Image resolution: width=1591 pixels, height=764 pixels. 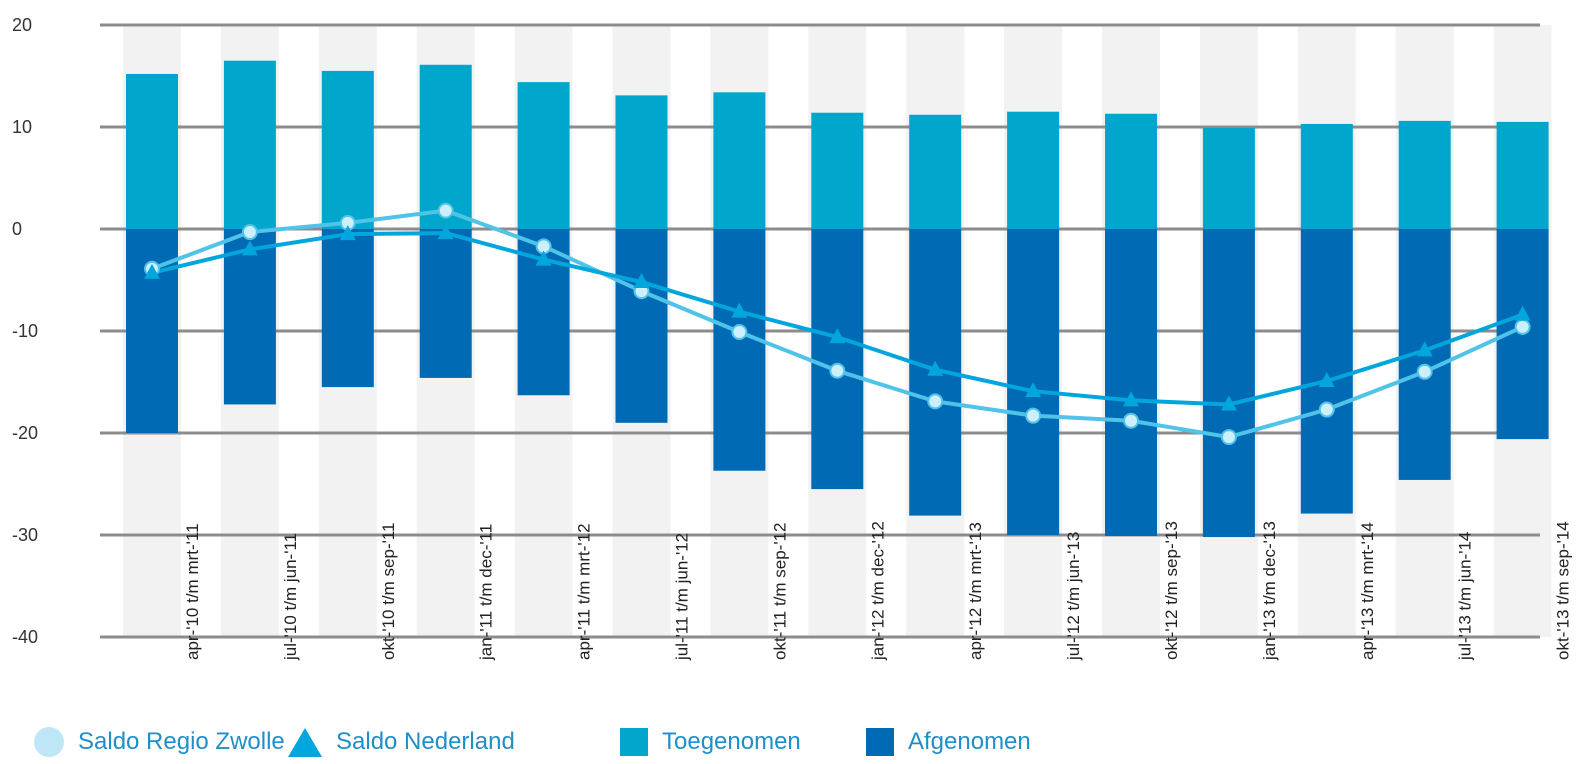 I want to click on x-category-label: okt-'10 t/m sep-'11, so click(x=388, y=591).